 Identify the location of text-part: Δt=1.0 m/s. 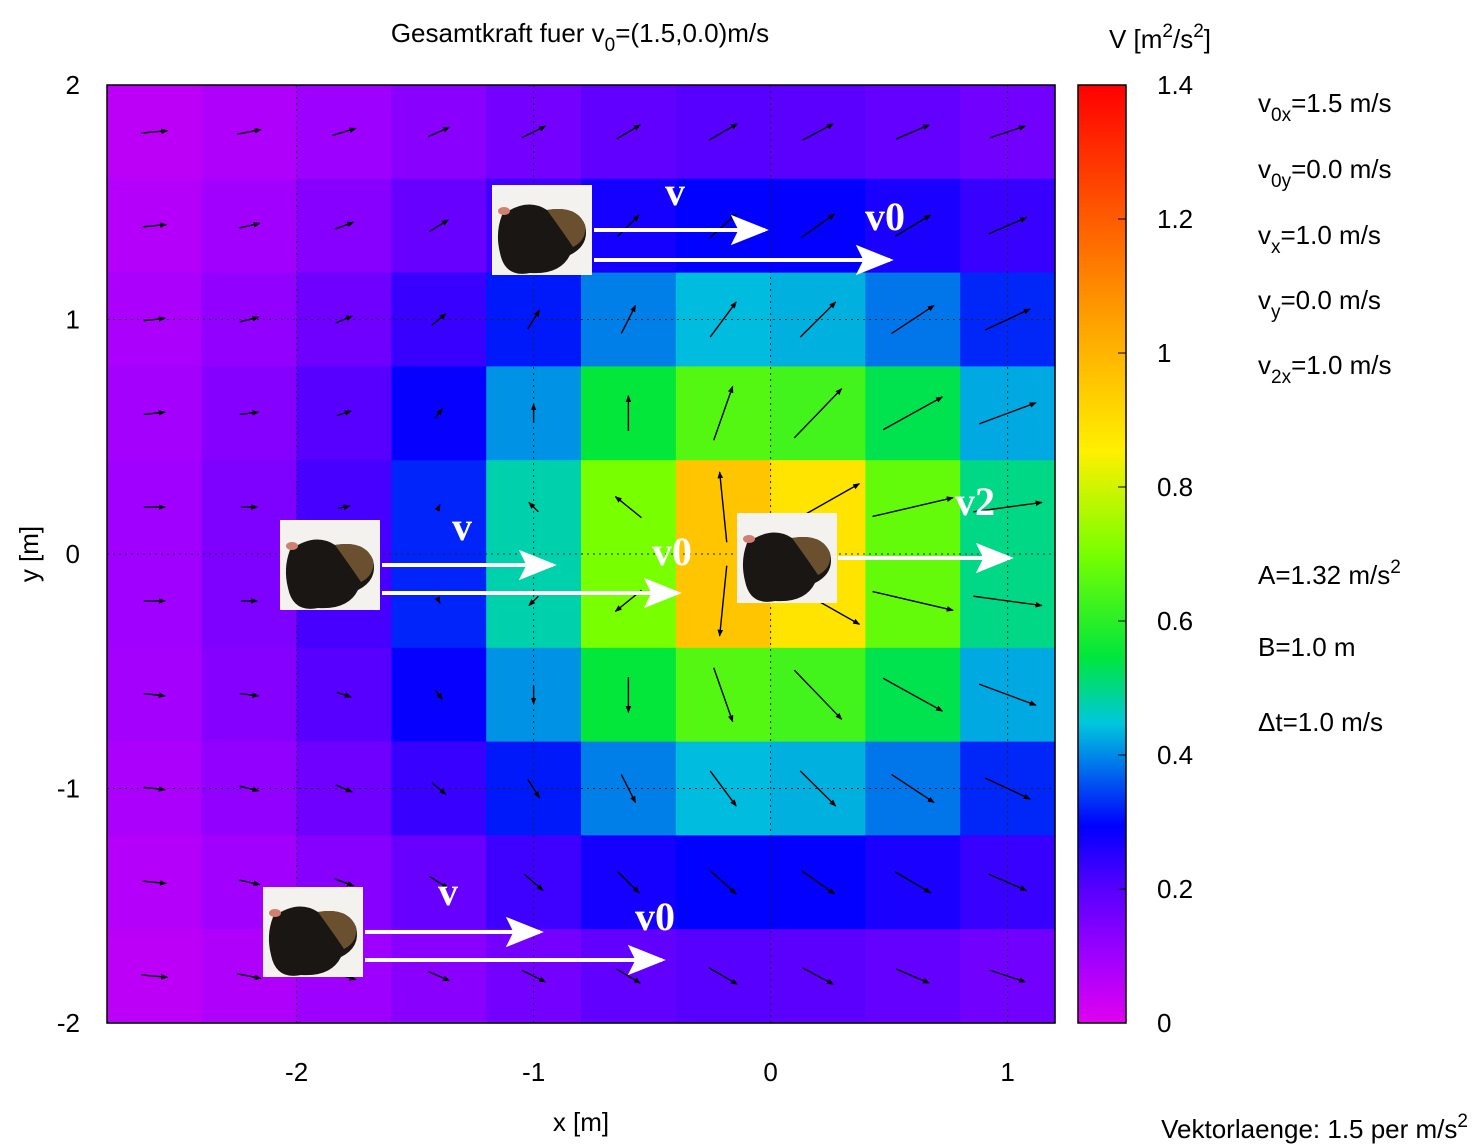
(1320, 722).